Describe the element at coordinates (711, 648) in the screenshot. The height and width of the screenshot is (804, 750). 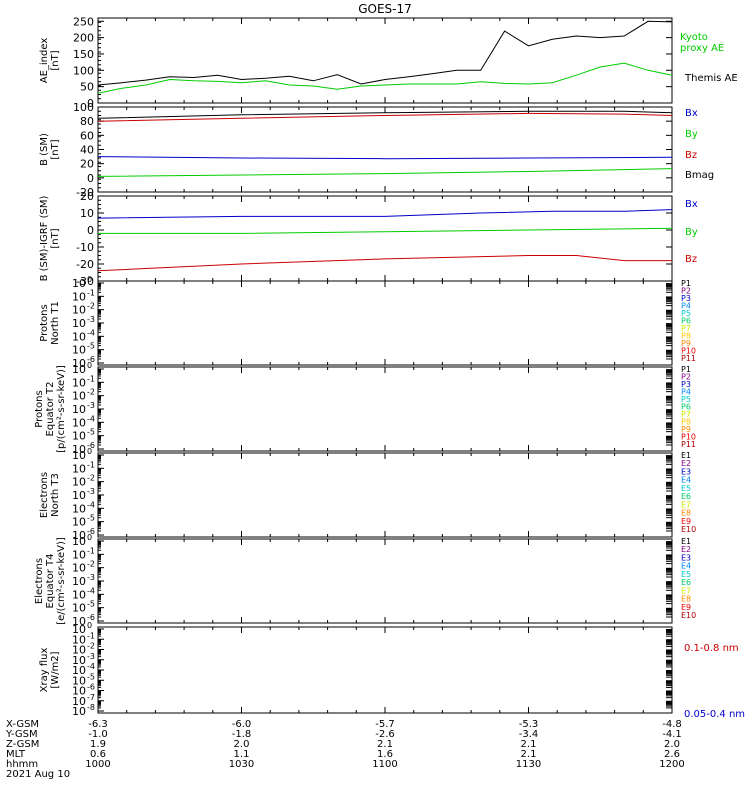
I see `legend-label: 0.1-0.8 nm` at that location.